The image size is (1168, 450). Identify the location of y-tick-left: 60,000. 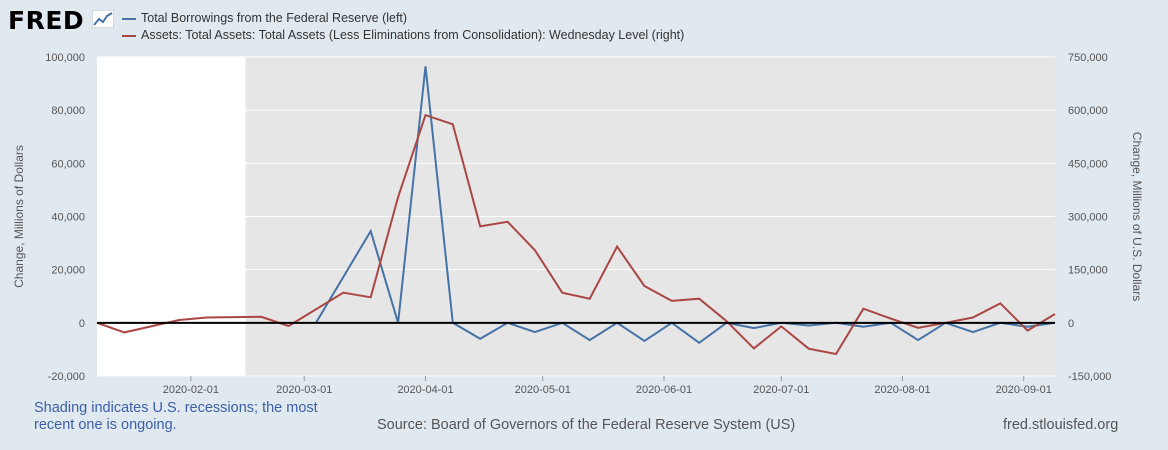
(68, 164).